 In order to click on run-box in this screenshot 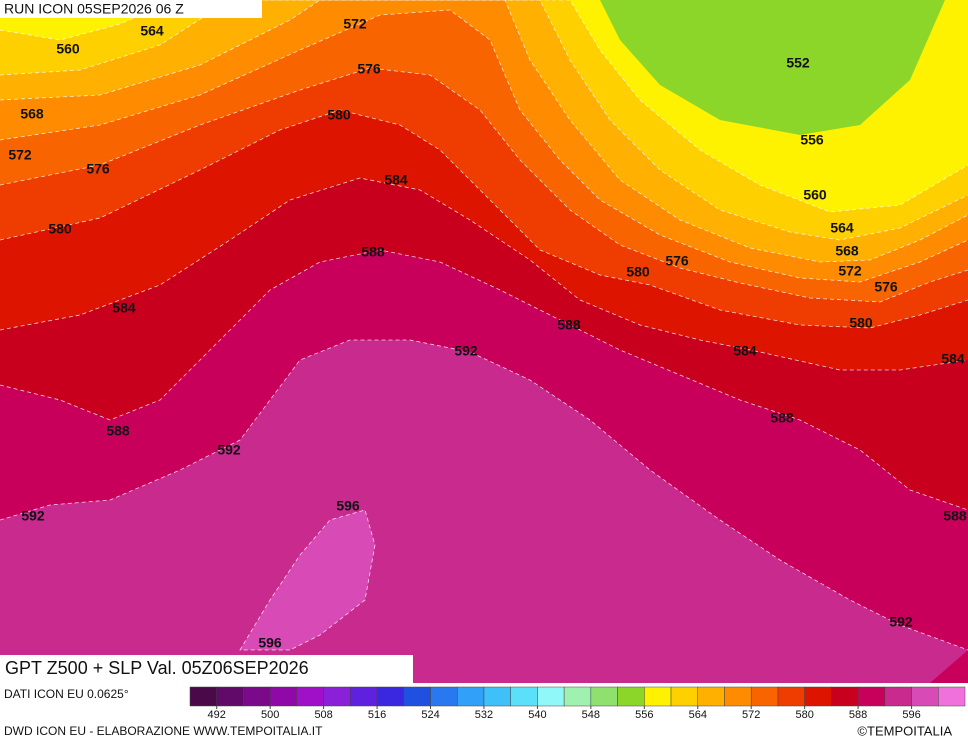, I will do `click(131, 9)`.